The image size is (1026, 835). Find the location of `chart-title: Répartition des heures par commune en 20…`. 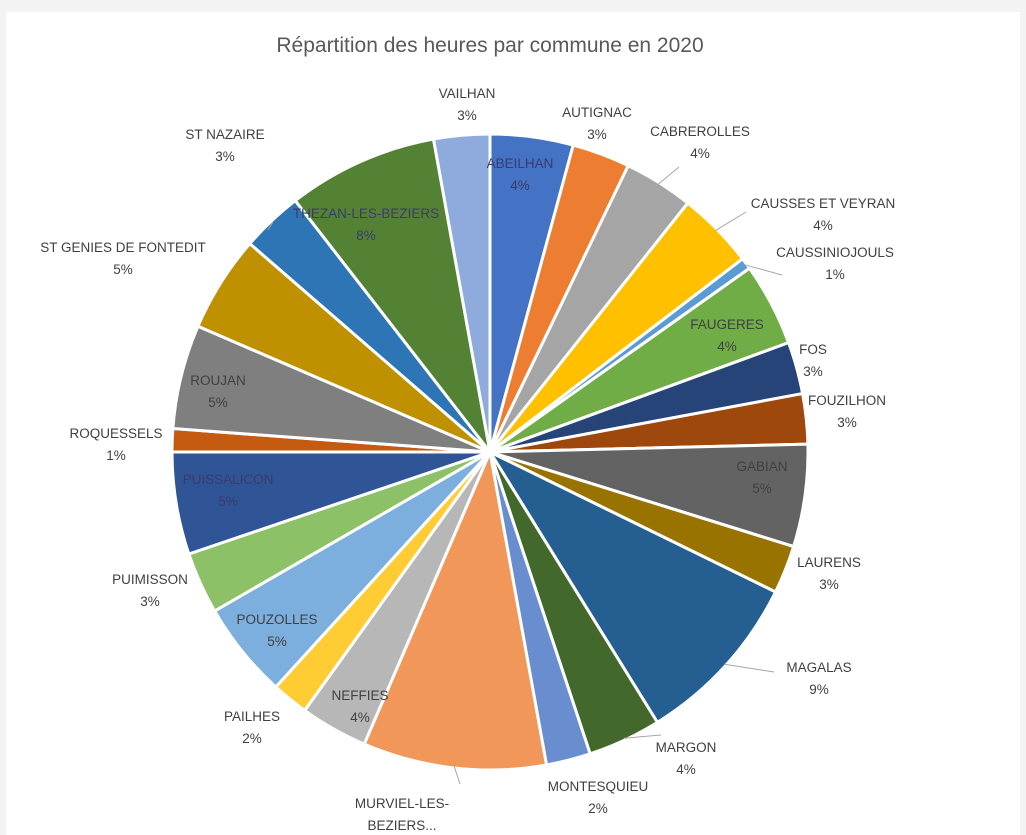

chart-title: Répartition des heures par commune en 20… is located at coordinates (489, 45).